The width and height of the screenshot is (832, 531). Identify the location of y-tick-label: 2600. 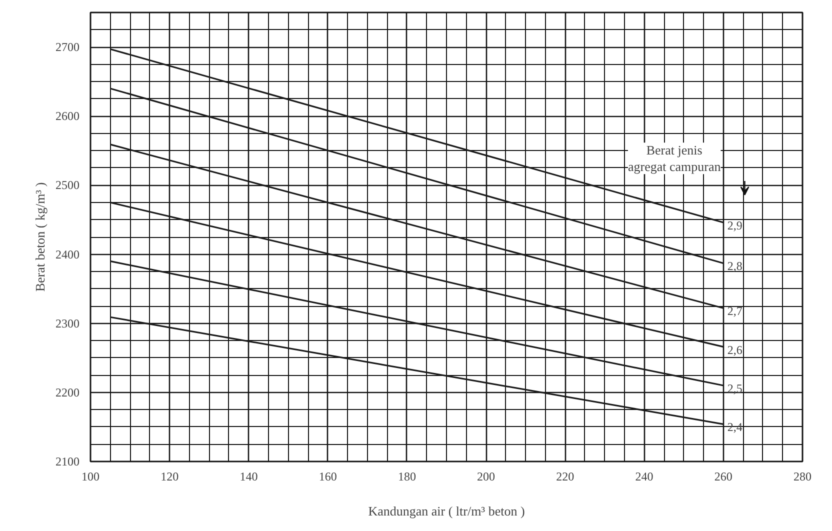
(68, 116).